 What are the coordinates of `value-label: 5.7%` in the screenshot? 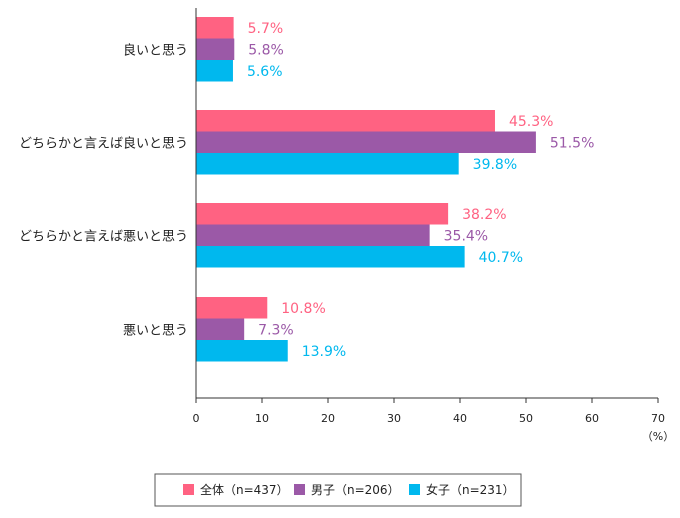 It's located at (266, 29).